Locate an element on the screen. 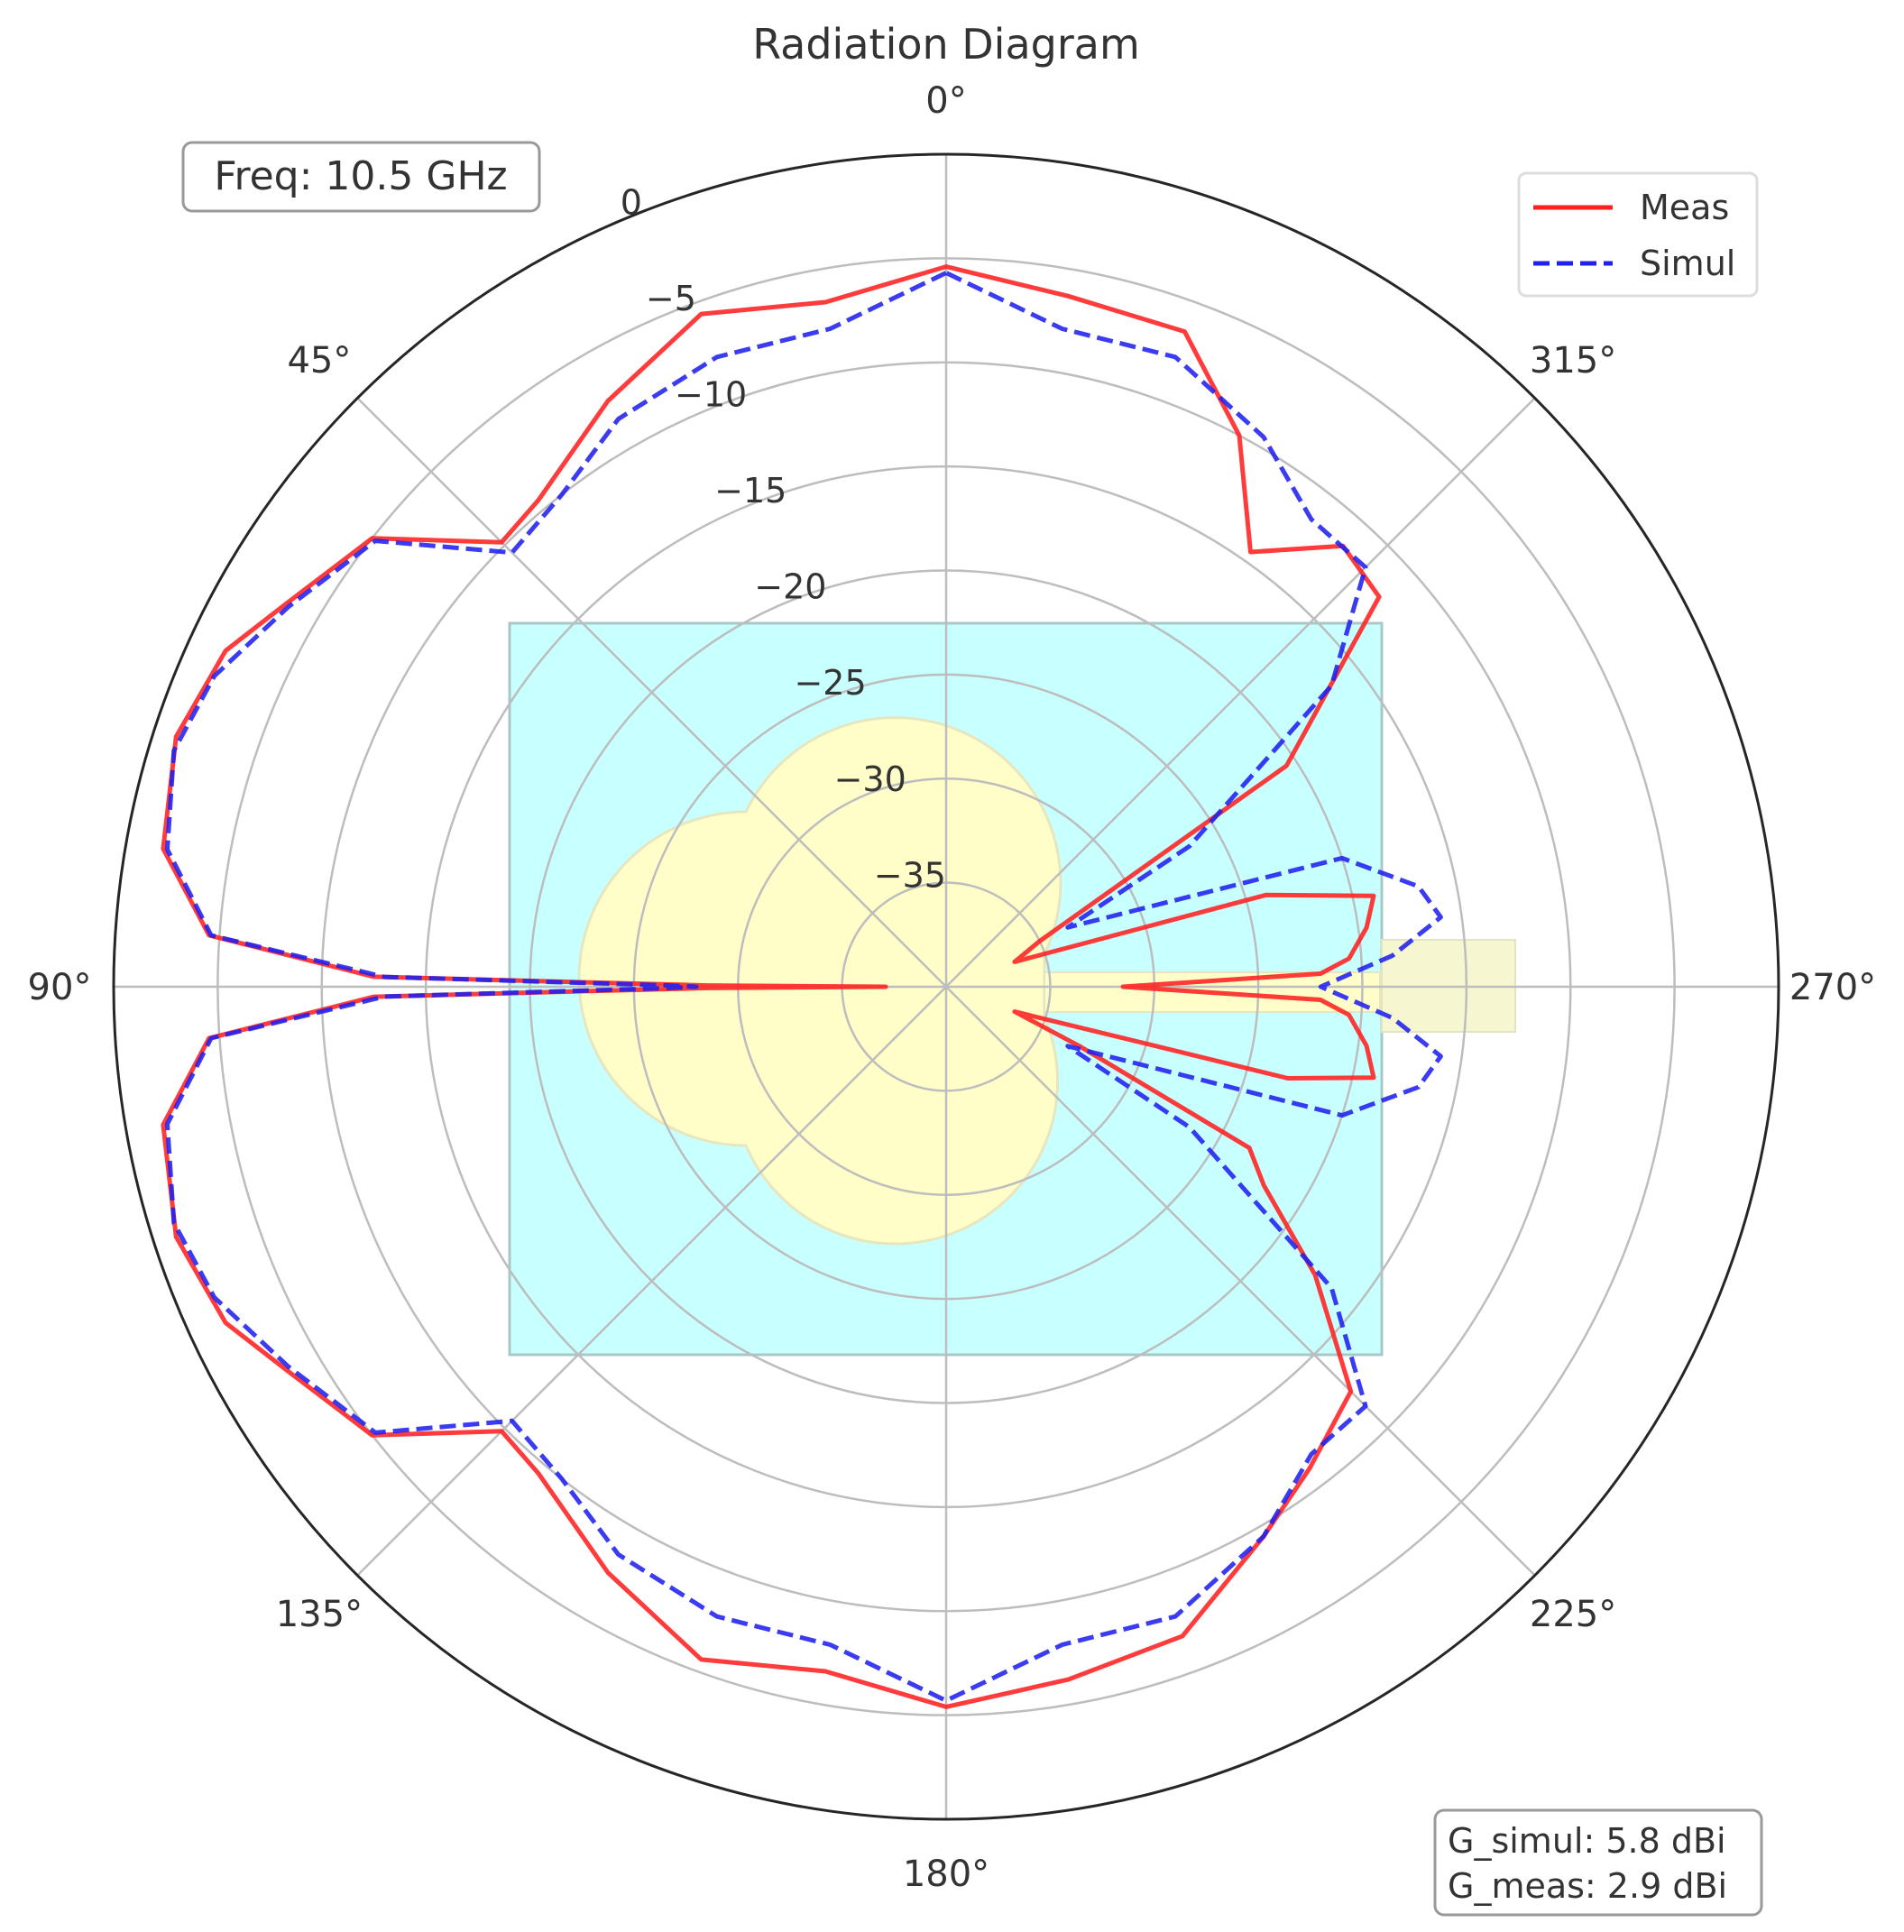 The width and height of the screenshot is (1904, 1932). theta-tick-label-180: 180° is located at coordinates (946, 1874).